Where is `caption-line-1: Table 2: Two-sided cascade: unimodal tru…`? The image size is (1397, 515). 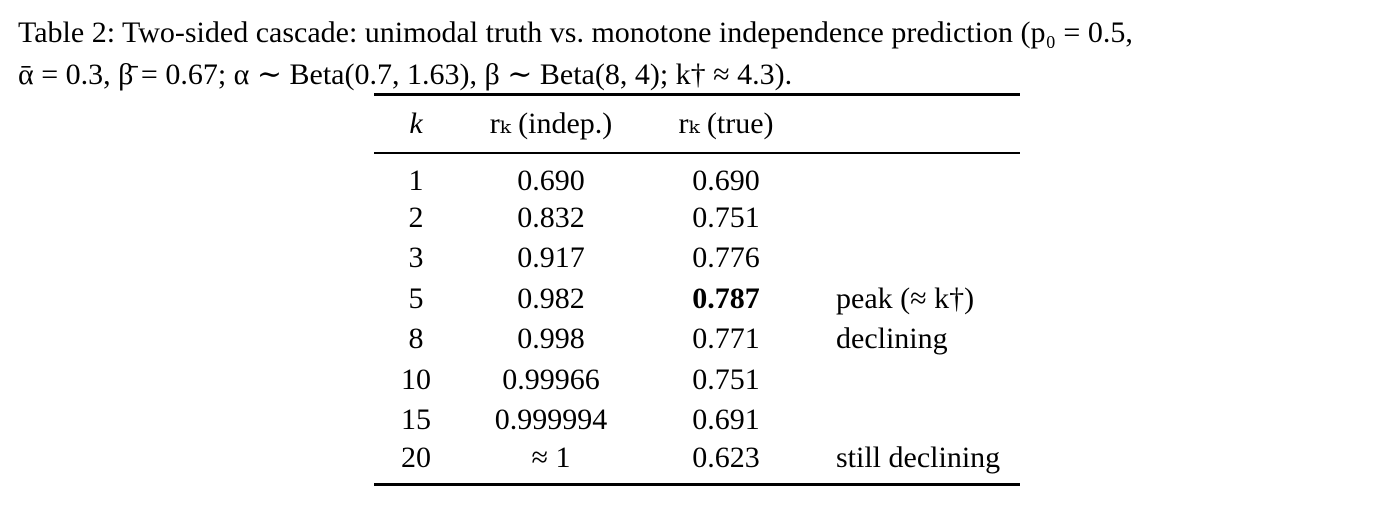 caption-line-1: Table 2: Two-sided cascade: unimodal tru… is located at coordinates (575, 32).